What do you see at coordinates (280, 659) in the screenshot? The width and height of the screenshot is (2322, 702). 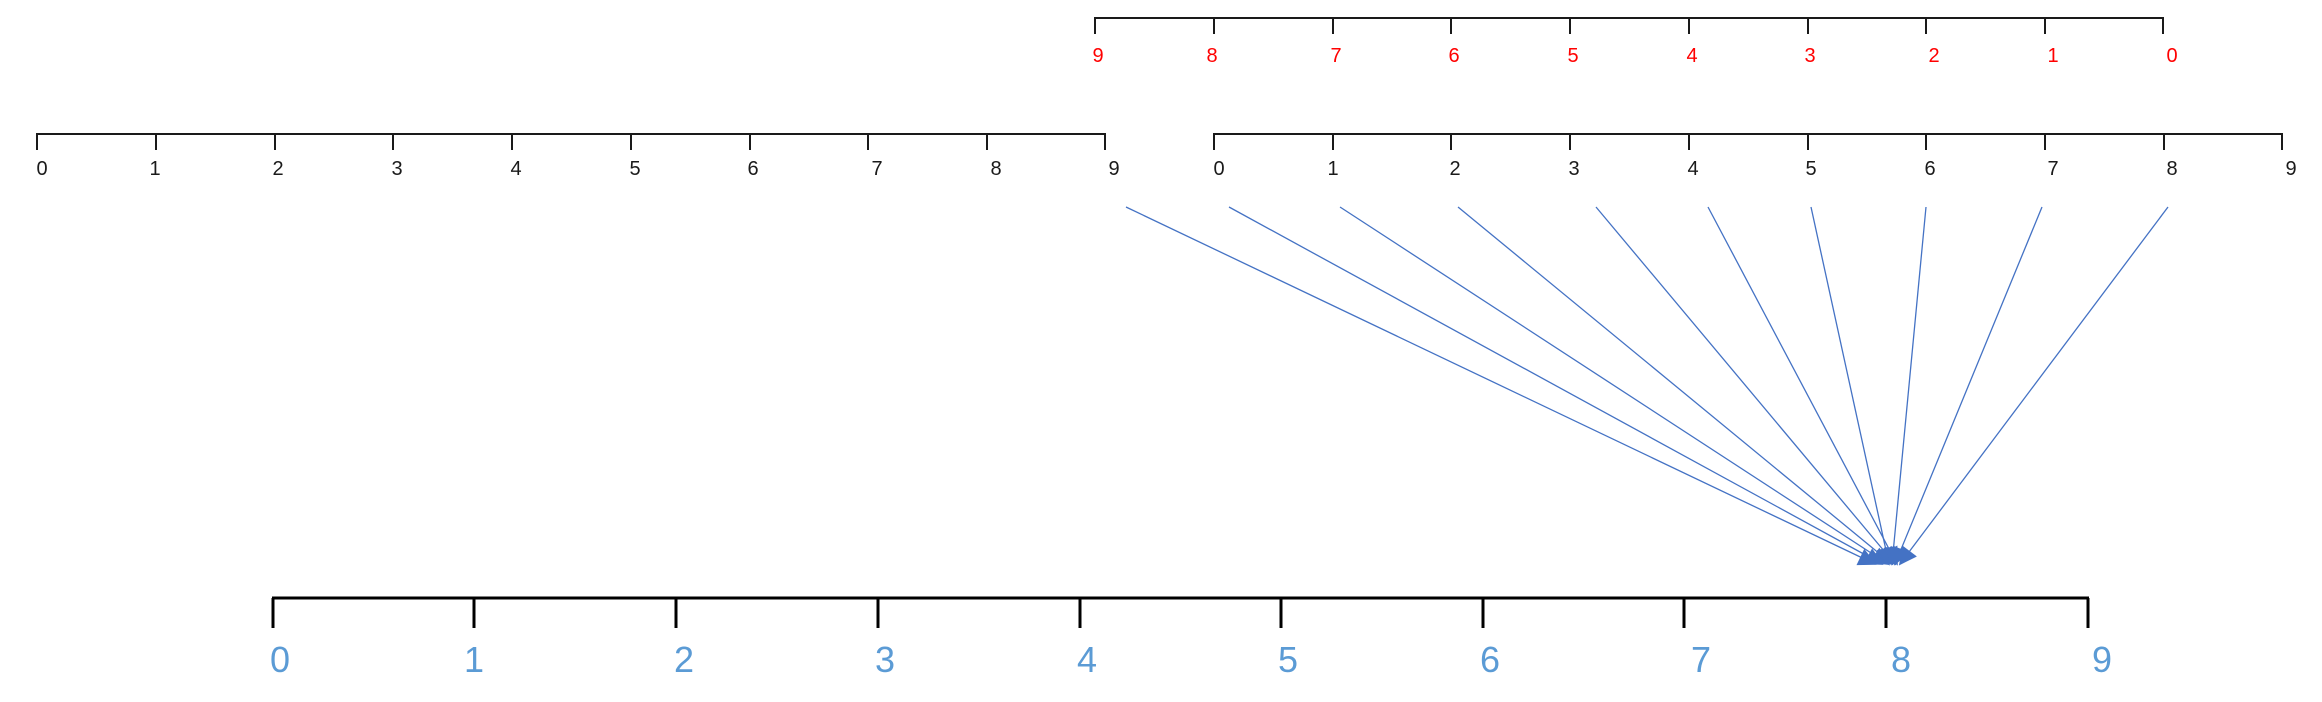 I see `bottom-label: 0` at bounding box center [280, 659].